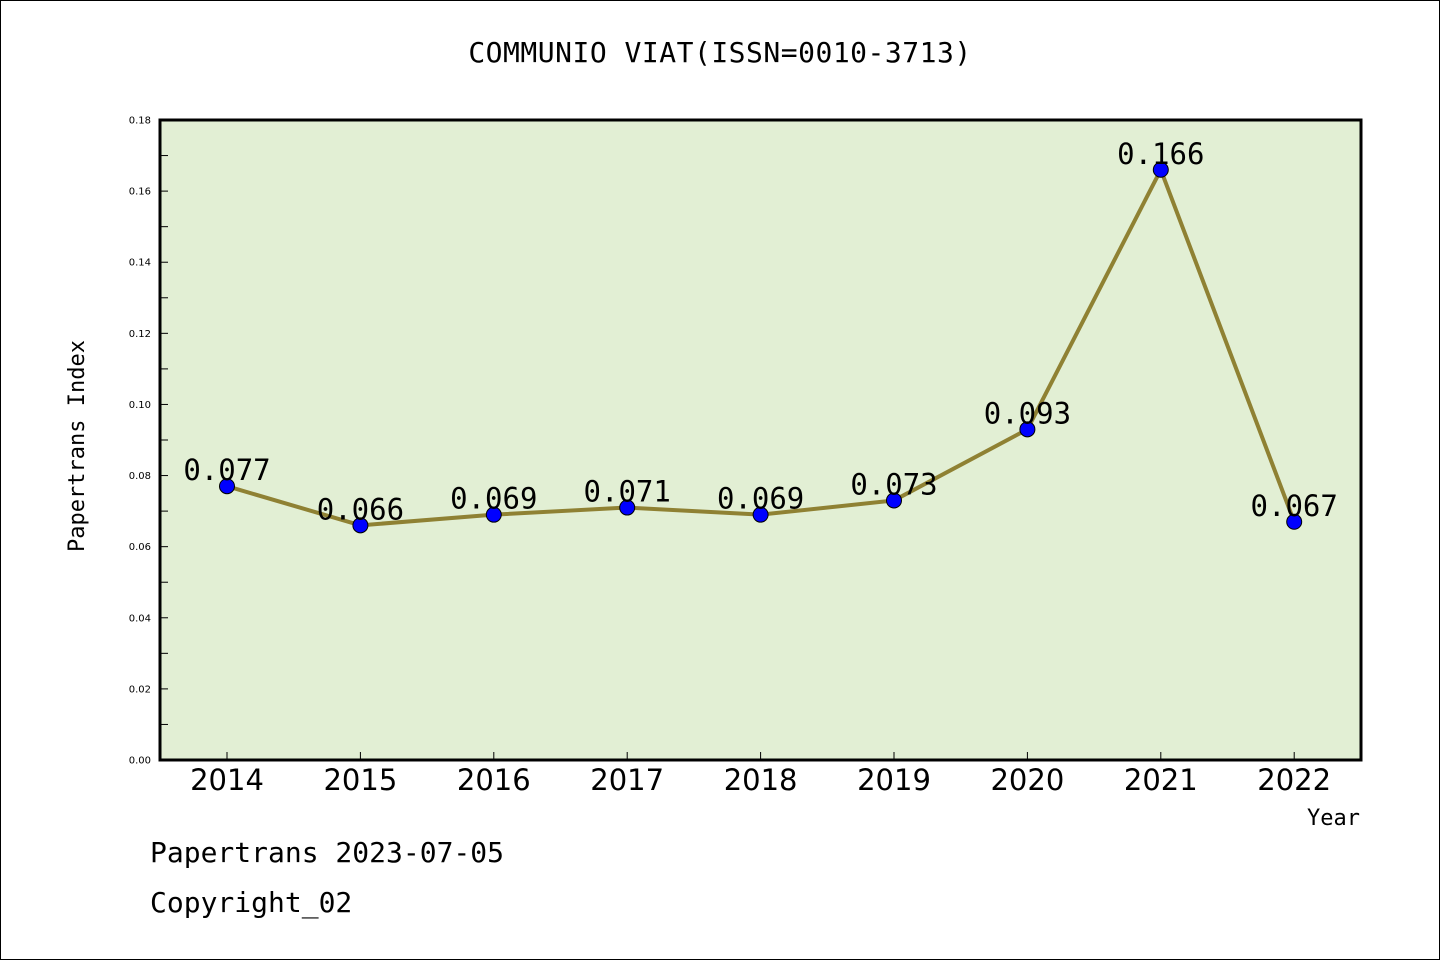 This screenshot has height=960, width=1440. Describe the element at coordinates (720, 52) in the screenshot. I see `chart-title: COMMUNIO VIAT(ISSN=0010-3713)` at that location.